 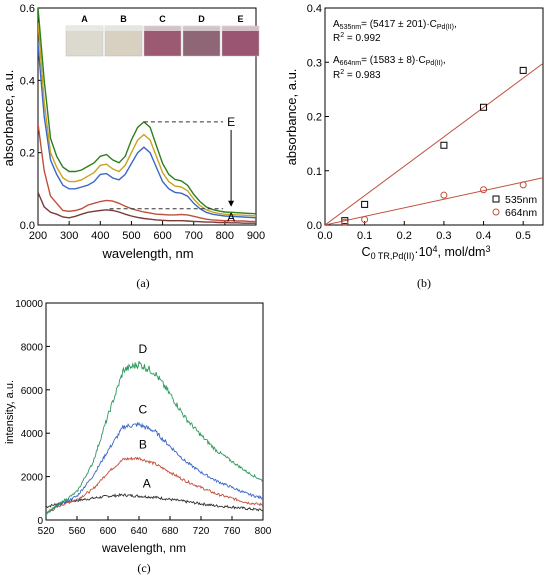 What do you see at coordinates (389, 61) in the screenshot?
I see `equation-664nm: A664nm= (1583 ± 8)·CPd(II),` at bounding box center [389, 61].